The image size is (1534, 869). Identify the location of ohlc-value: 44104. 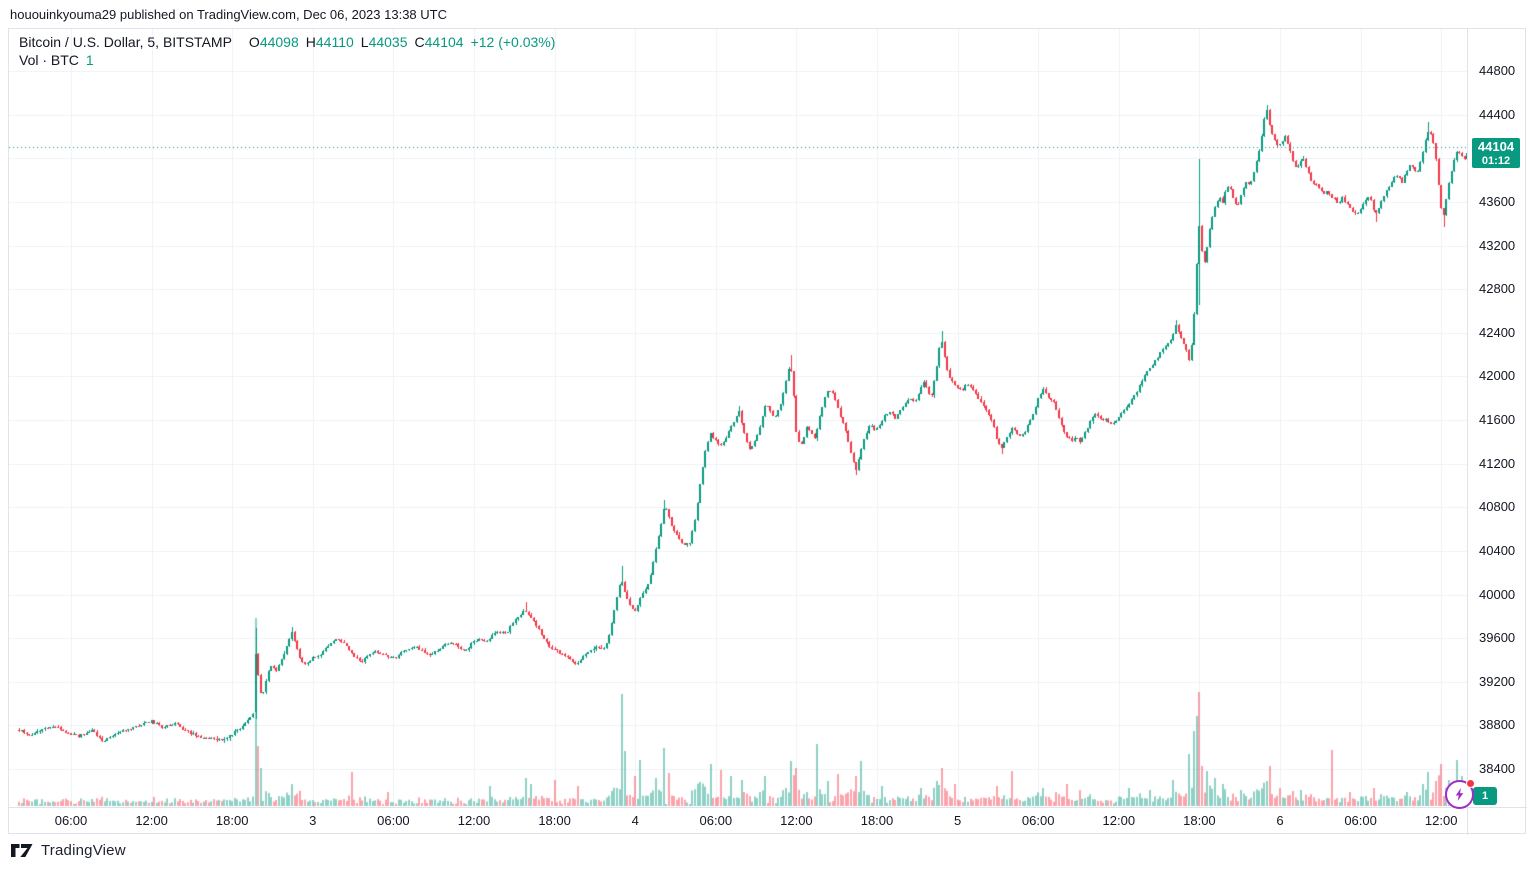
(444, 42).